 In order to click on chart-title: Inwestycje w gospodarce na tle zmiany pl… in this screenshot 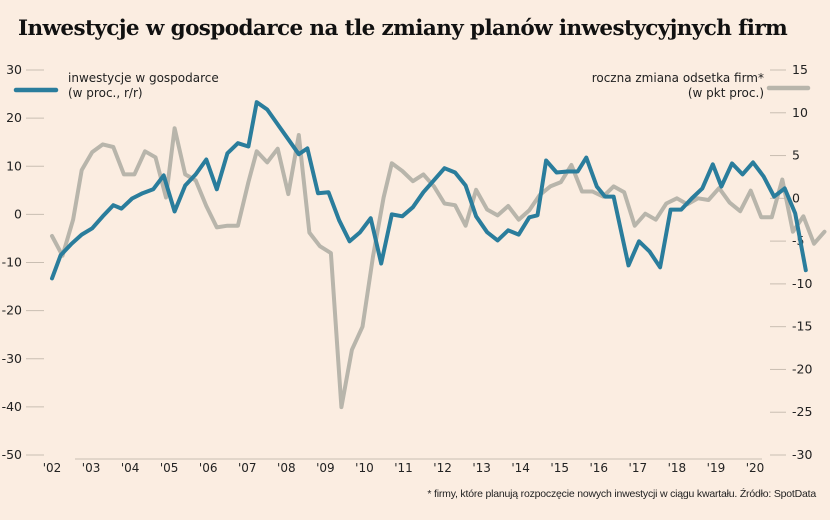, I will do `click(403, 28)`.